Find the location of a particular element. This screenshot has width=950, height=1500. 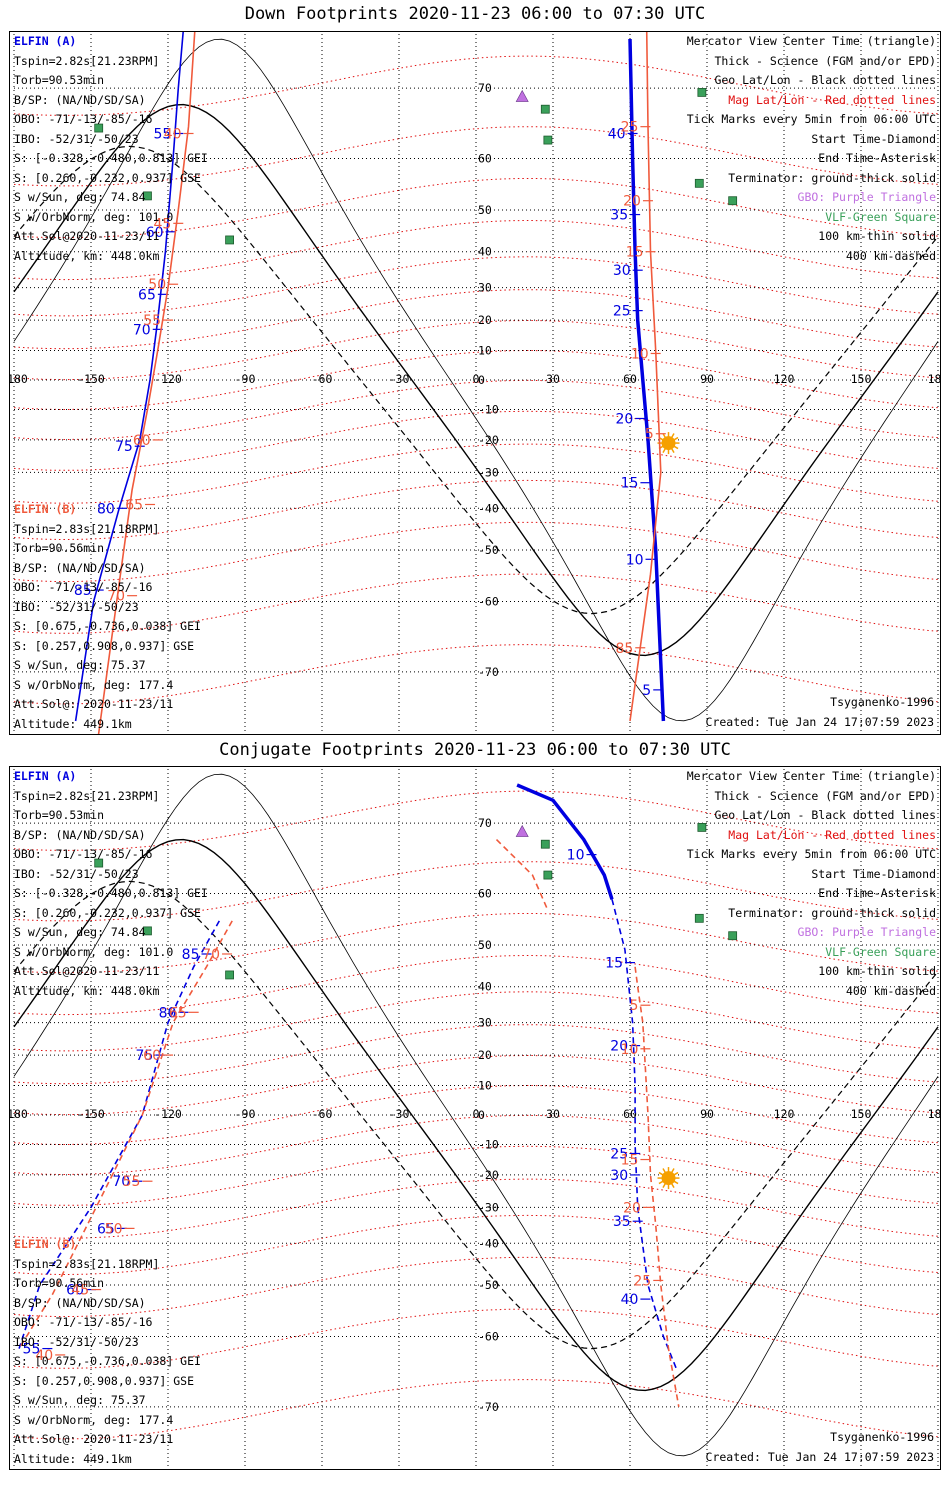

lat-tick-label: 20 is located at coordinates (485, 320).